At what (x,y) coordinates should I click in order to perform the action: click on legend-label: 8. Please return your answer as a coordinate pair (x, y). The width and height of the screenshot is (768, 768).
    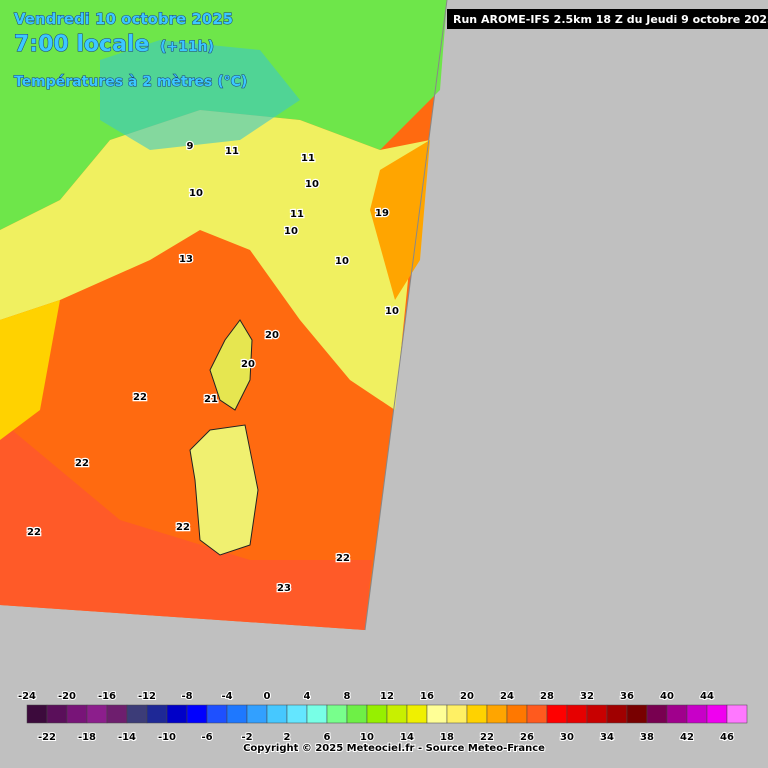
    Looking at the image, I should click on (347, 696).